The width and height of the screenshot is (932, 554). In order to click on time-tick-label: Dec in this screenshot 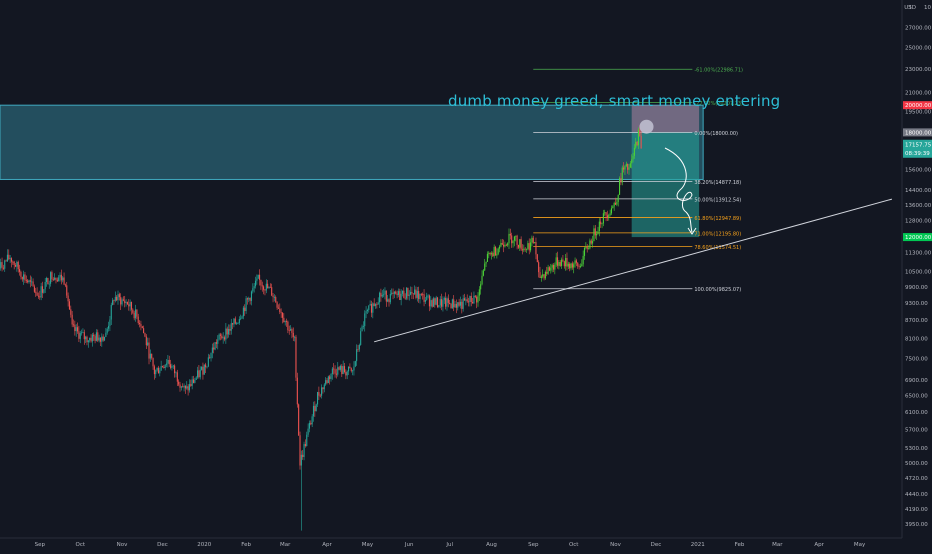, I will do `click(162, 545)`.